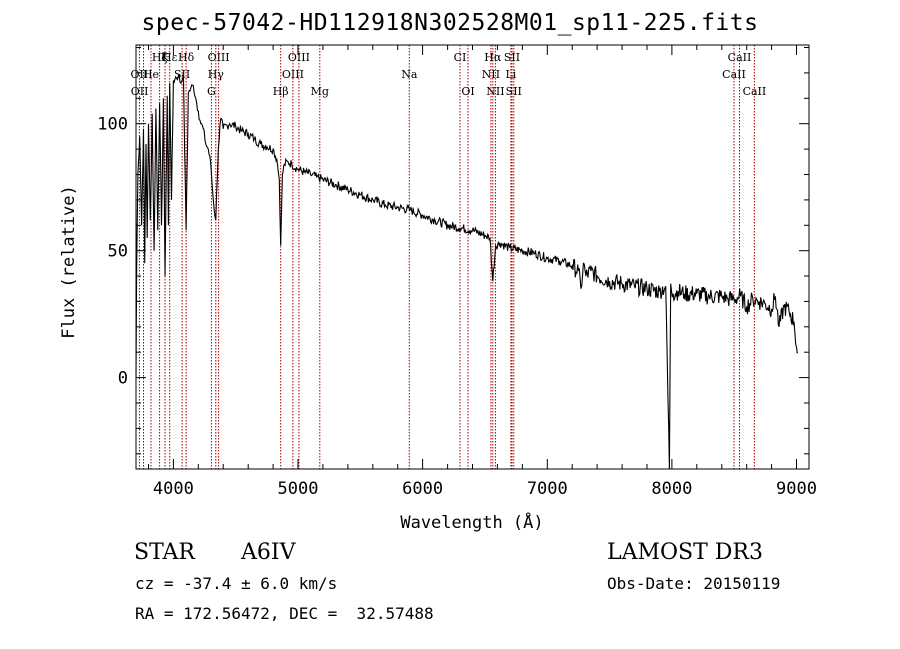 The width and height of the screenshot is (900, 649). I want to click on line-label-19: OII, so click(140, 91).